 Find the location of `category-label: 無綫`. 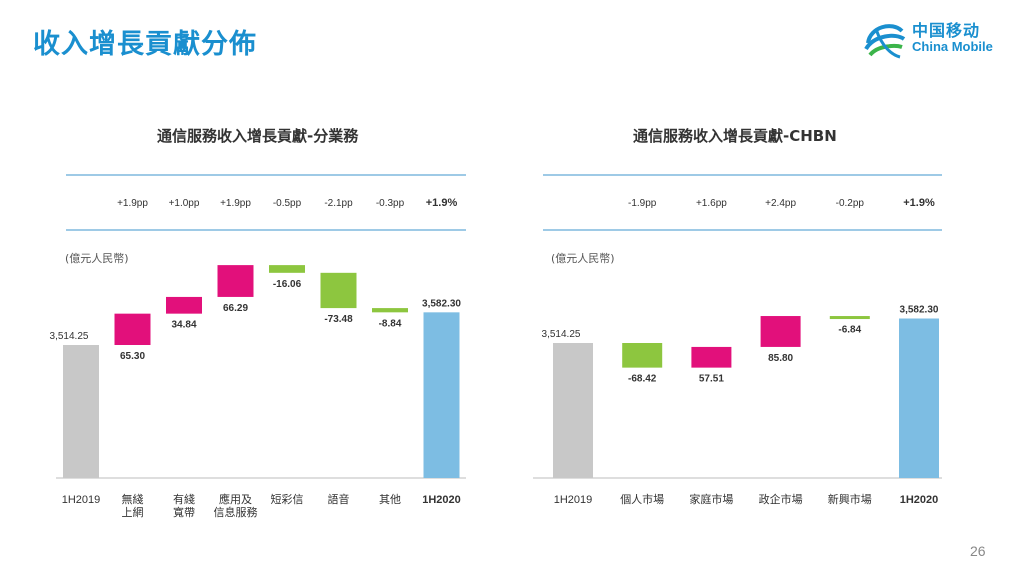

category-label: 無綫 is located at coordinates (133, 499).